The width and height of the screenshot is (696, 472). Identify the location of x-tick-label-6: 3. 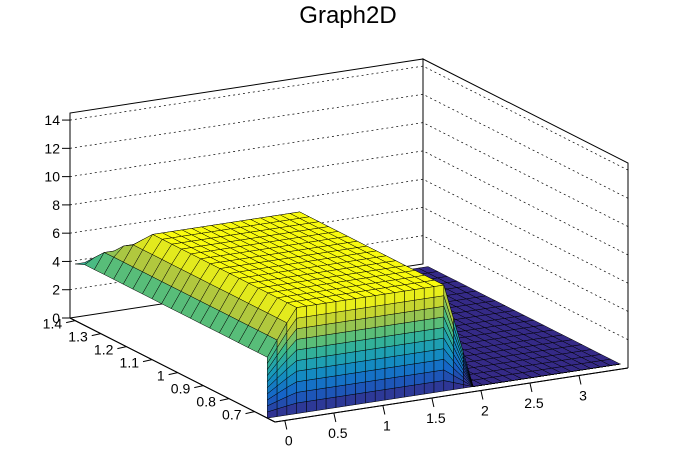
(583, 396).